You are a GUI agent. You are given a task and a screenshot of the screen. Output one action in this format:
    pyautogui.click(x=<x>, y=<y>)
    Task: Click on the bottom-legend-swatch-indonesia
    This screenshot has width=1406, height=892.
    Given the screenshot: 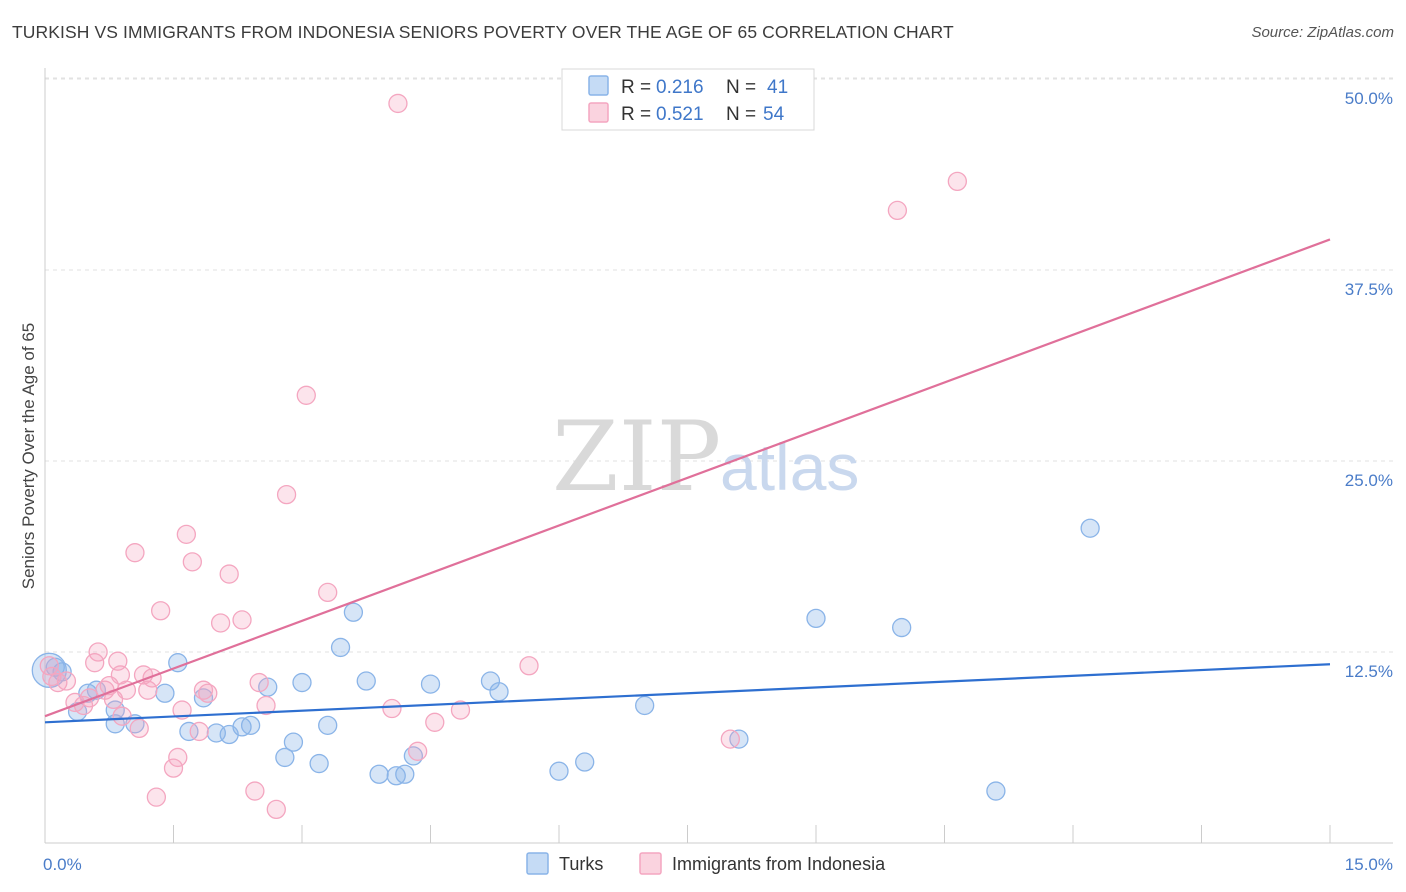 What is the action you would take?
    pyautogui.click(x=650, y=863)
    